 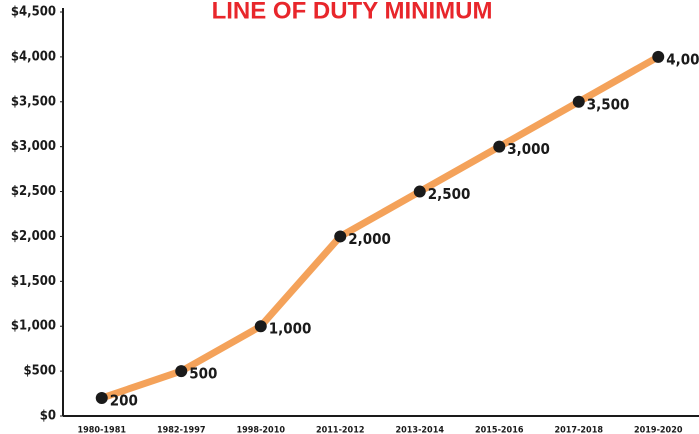 I want to click on y-tick-label: $1,500, so click(x=33, y=281).